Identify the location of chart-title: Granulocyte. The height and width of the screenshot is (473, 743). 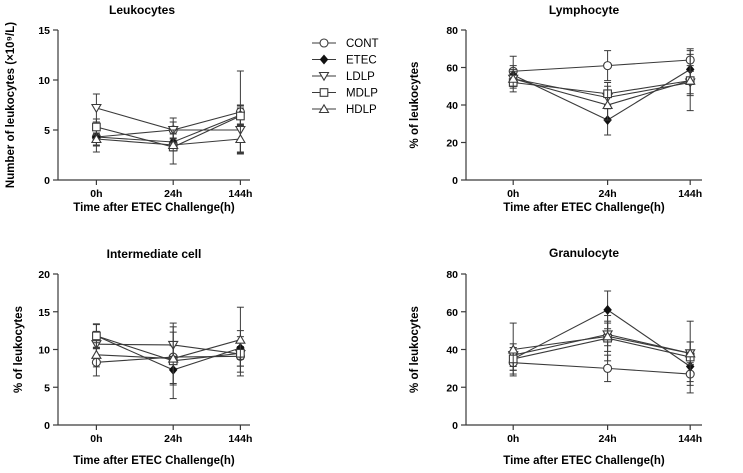
(584, 253).